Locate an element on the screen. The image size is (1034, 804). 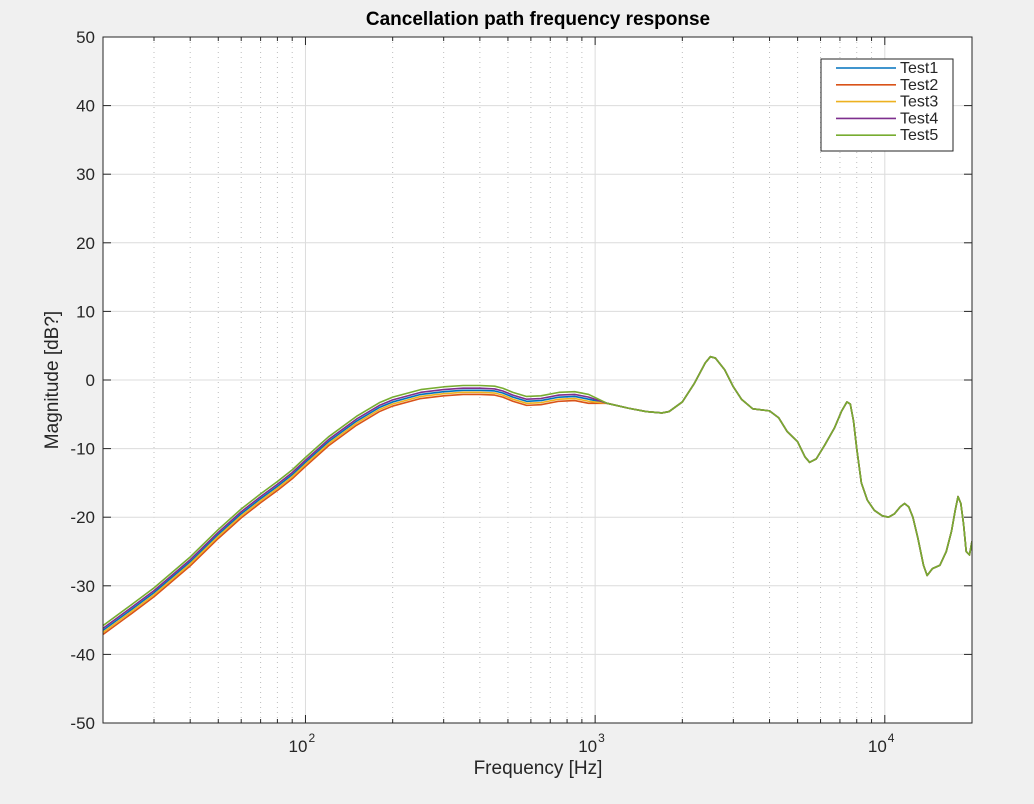
y-tick-label: 10 is located at coordinates (85, 311).